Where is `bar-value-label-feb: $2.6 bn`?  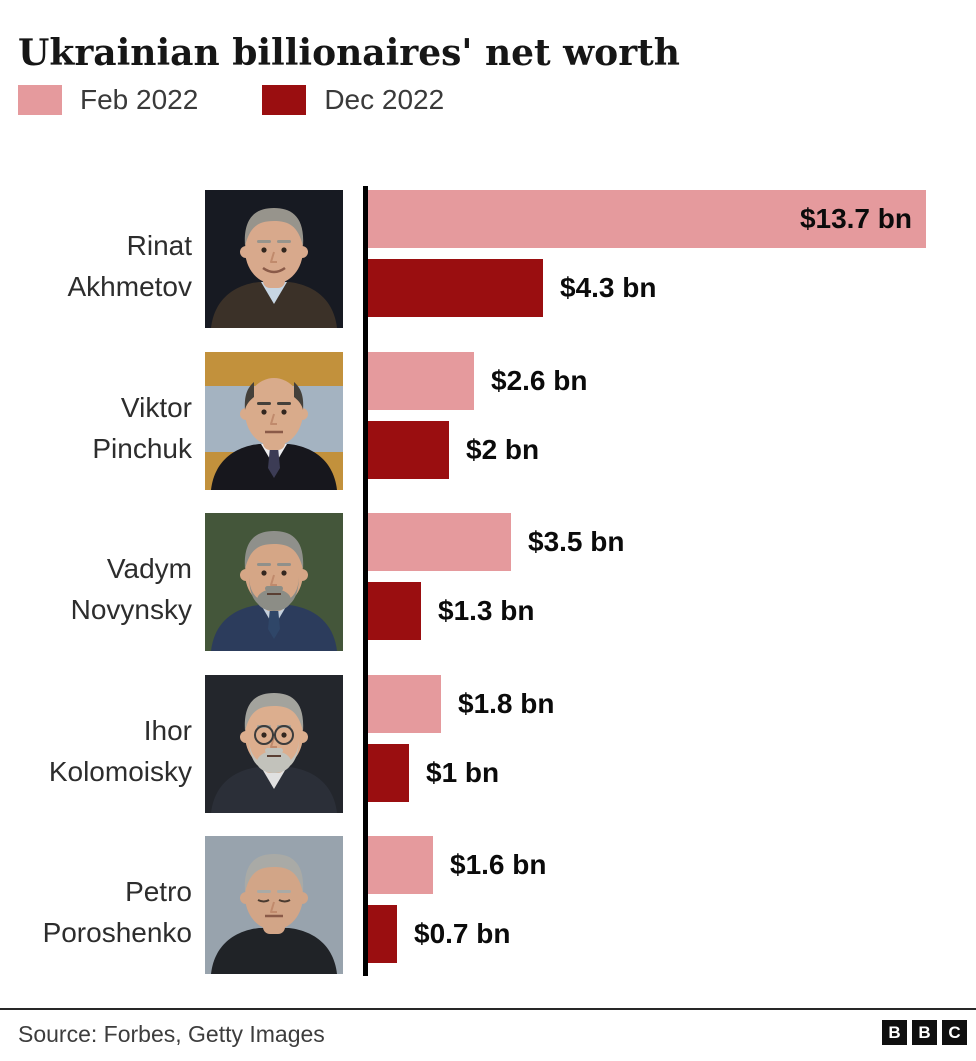 bar-value-label-feb: $2.6 bn is located at coordinates (539, 380).